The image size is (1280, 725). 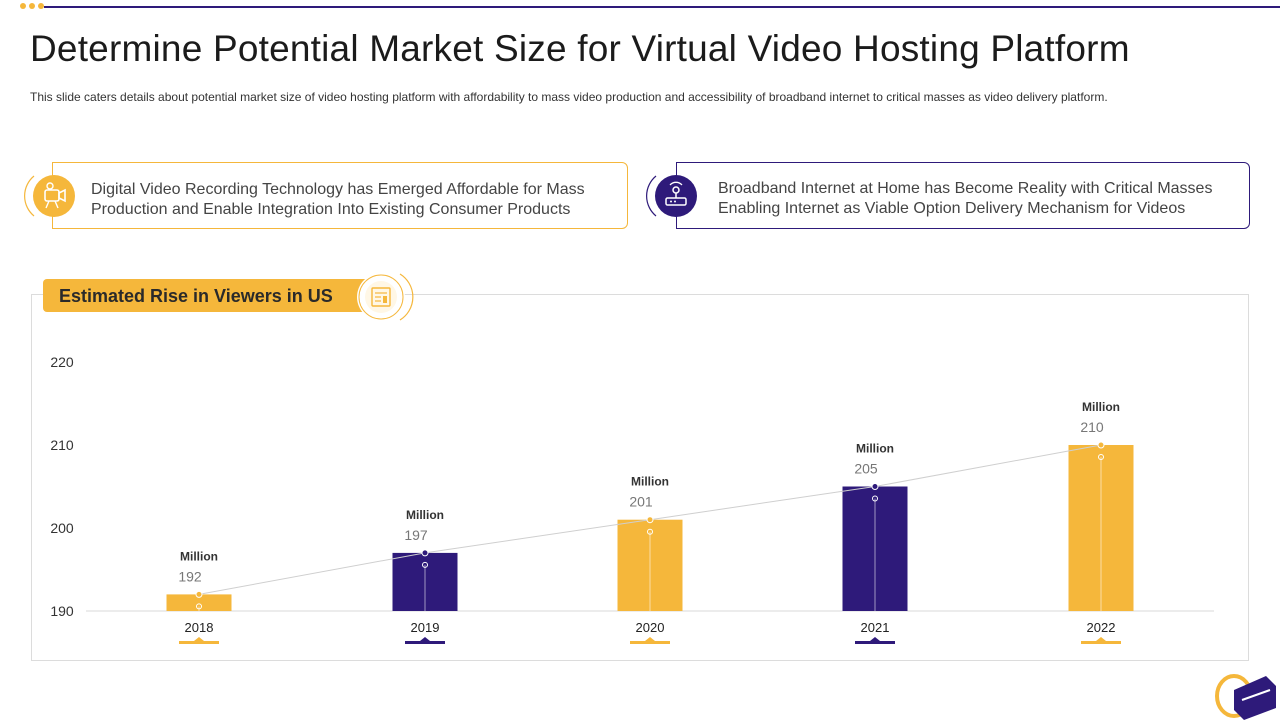 What do you see at coordinates (52, 196) in the screenshot?
I see `video-camera-icon` at bounding box center [52, 196].